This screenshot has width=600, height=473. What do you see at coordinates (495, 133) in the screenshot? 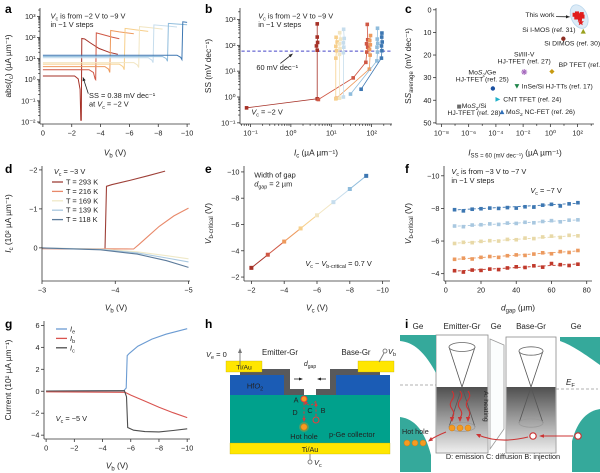
I see `svg-text: 10⁻⁴` at bounding box center [495, 133].